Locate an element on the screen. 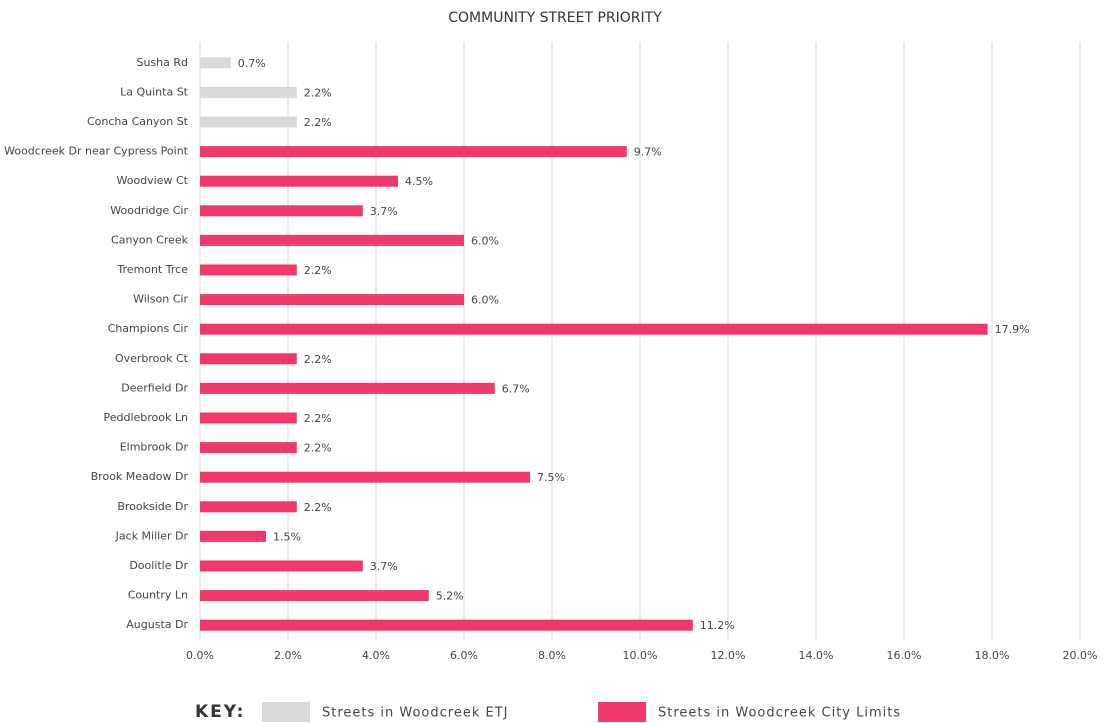  x-tick-label: 10.0% is located at coordinates (640, 655).